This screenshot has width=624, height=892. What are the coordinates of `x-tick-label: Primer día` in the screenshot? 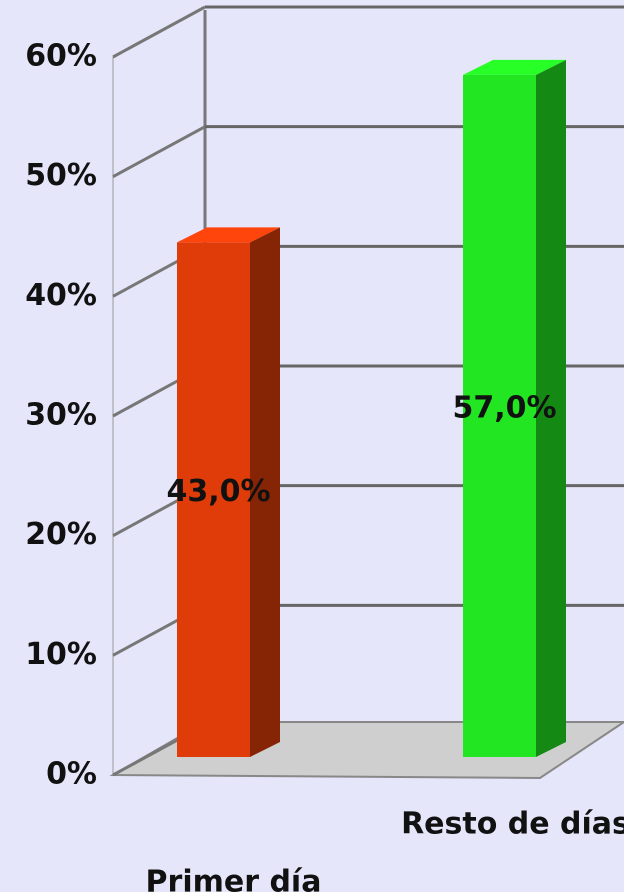 It's located at (234, 878).